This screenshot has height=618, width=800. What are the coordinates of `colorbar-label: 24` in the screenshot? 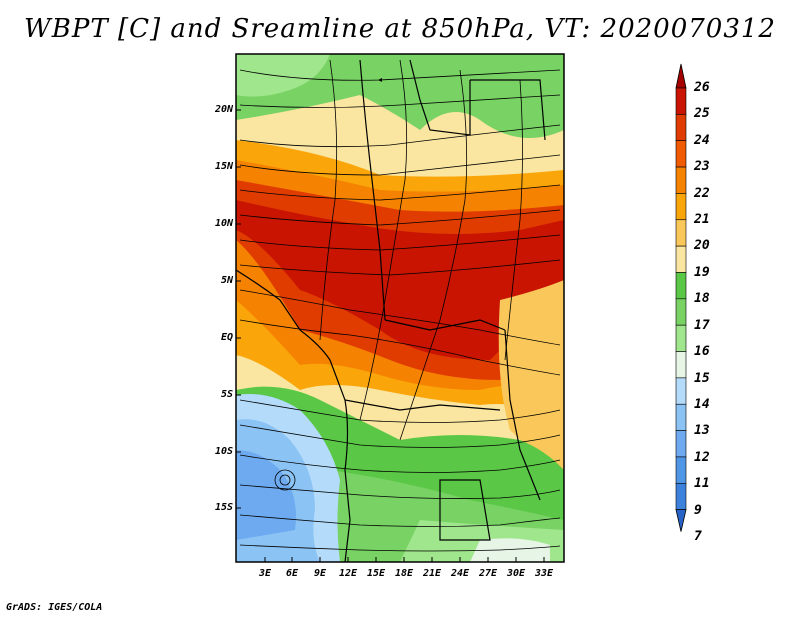 It's located at (702, 140).